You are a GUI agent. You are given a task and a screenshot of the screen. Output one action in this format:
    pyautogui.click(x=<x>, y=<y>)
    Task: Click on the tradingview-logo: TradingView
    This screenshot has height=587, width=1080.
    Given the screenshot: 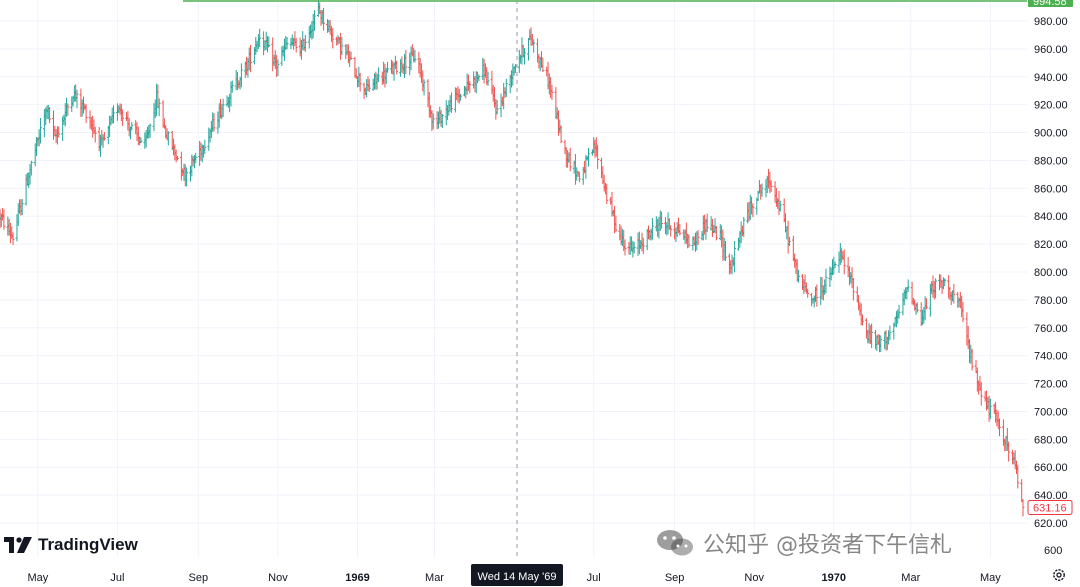 What is the action you would take?
    pyautogui.click(x=71, y=545)
    